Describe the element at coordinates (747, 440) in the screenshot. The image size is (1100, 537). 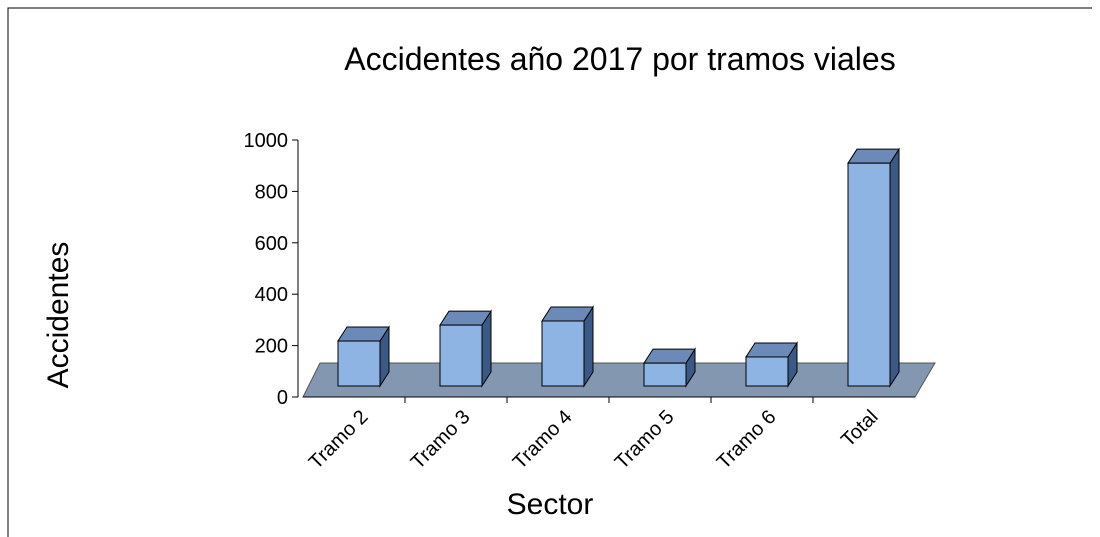
I see `x-tick-label: Tramo 6` at that location.